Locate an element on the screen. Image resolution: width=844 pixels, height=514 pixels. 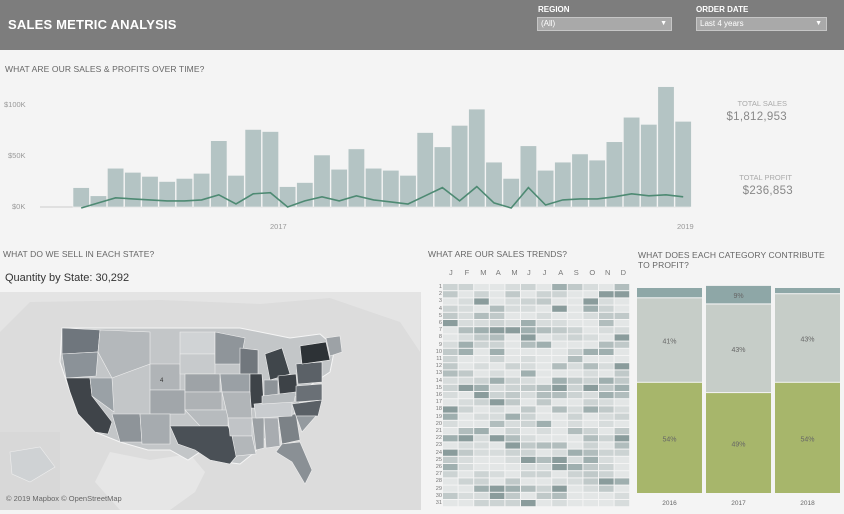
state-louisiana is located at coordinates (244, 446).